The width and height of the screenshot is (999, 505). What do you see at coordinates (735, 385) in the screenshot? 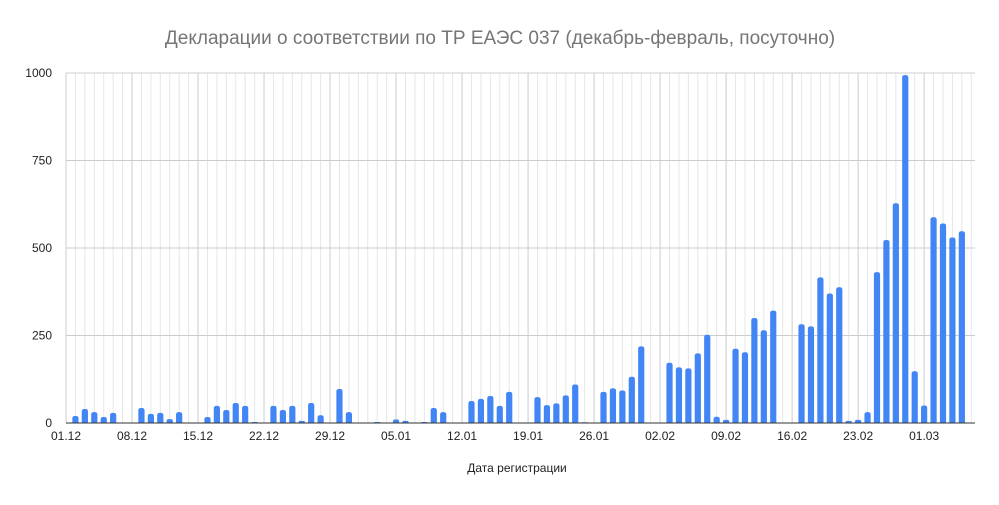
I see `bar-10.02` at bounding box center [735, 385].